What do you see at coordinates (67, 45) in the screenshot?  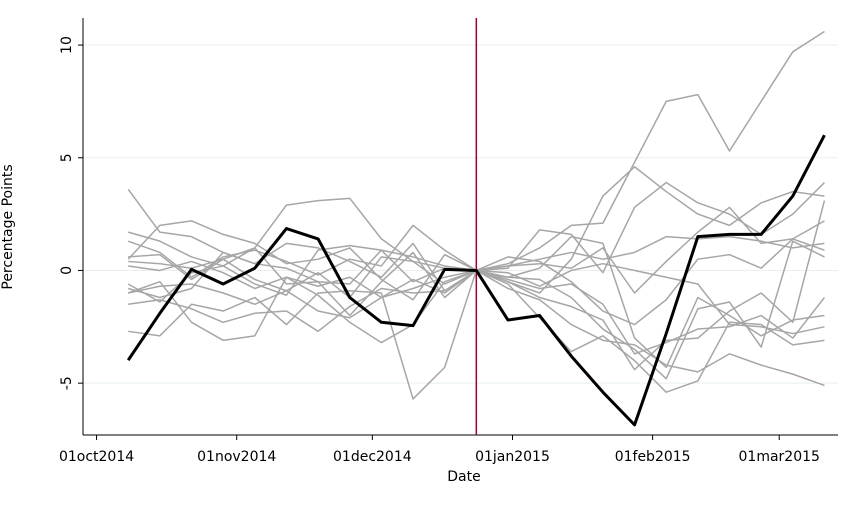 I see `y-tick-label: 10` at bounding box center [67, 45].